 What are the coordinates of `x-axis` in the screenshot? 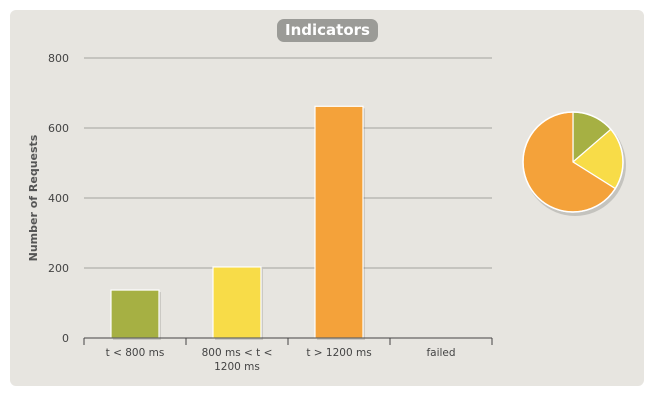 It's located at (288, 341).